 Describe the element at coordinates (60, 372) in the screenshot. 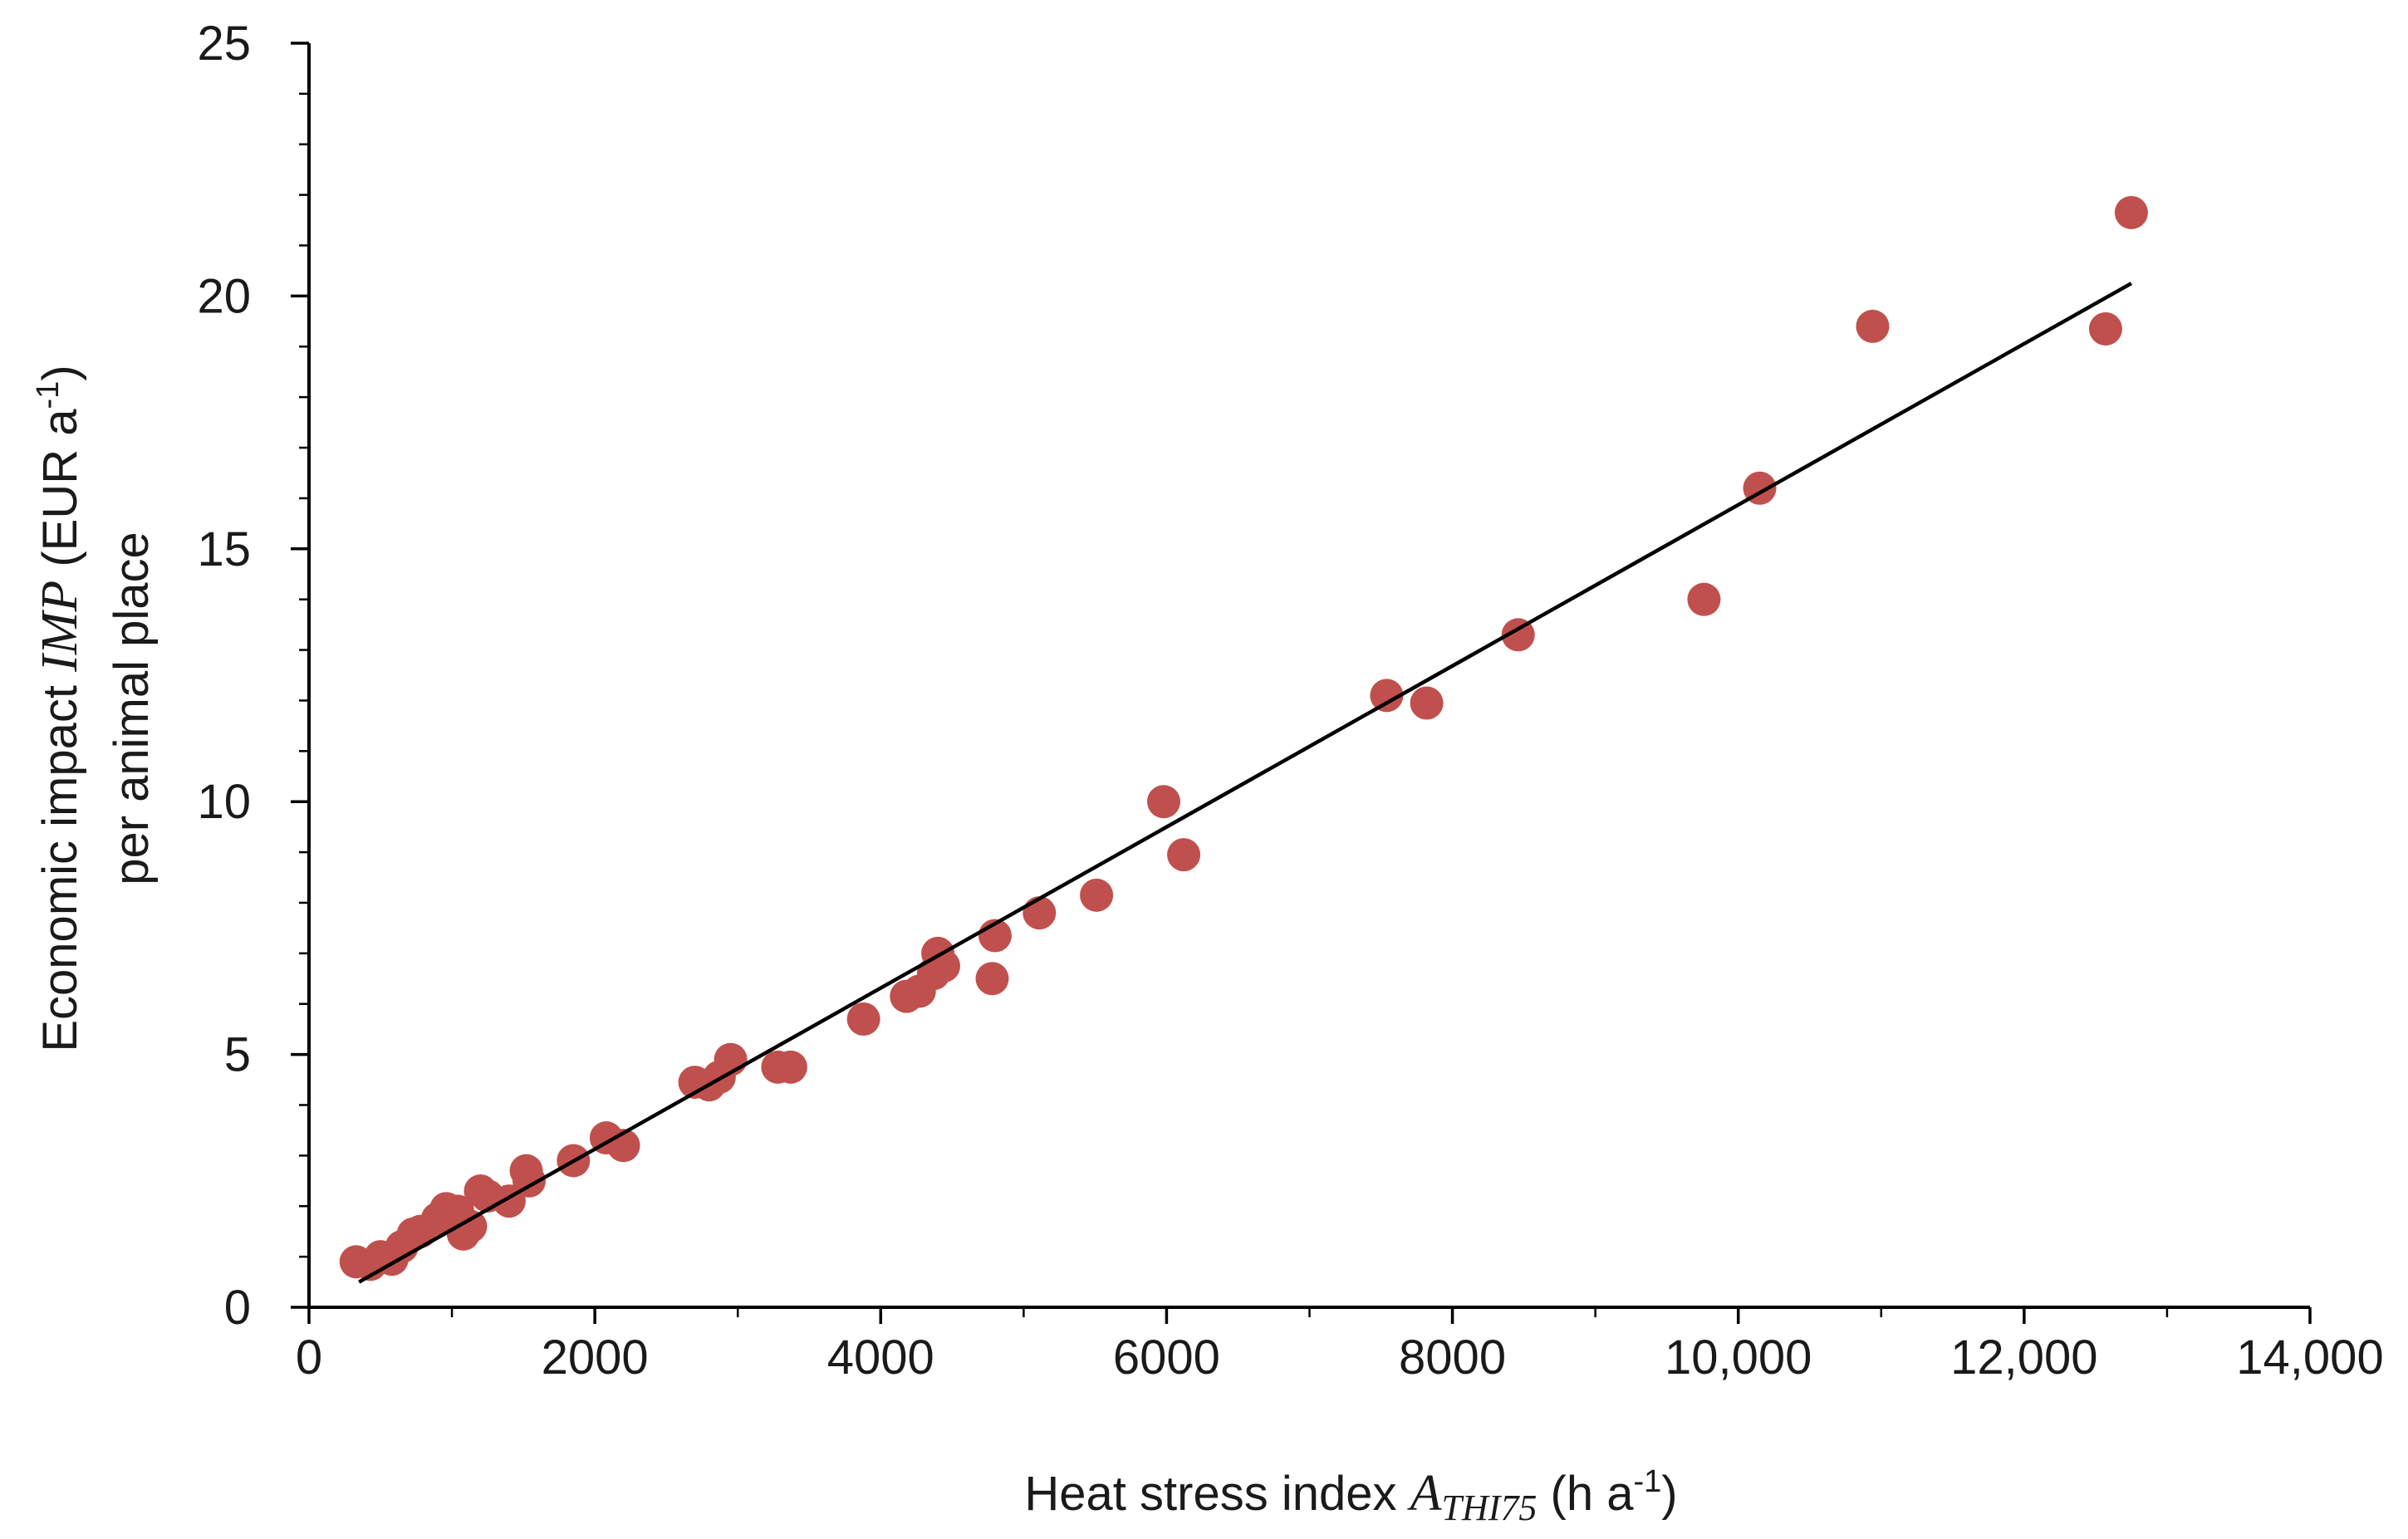

I see `y-title-unit-close: )` at that location.